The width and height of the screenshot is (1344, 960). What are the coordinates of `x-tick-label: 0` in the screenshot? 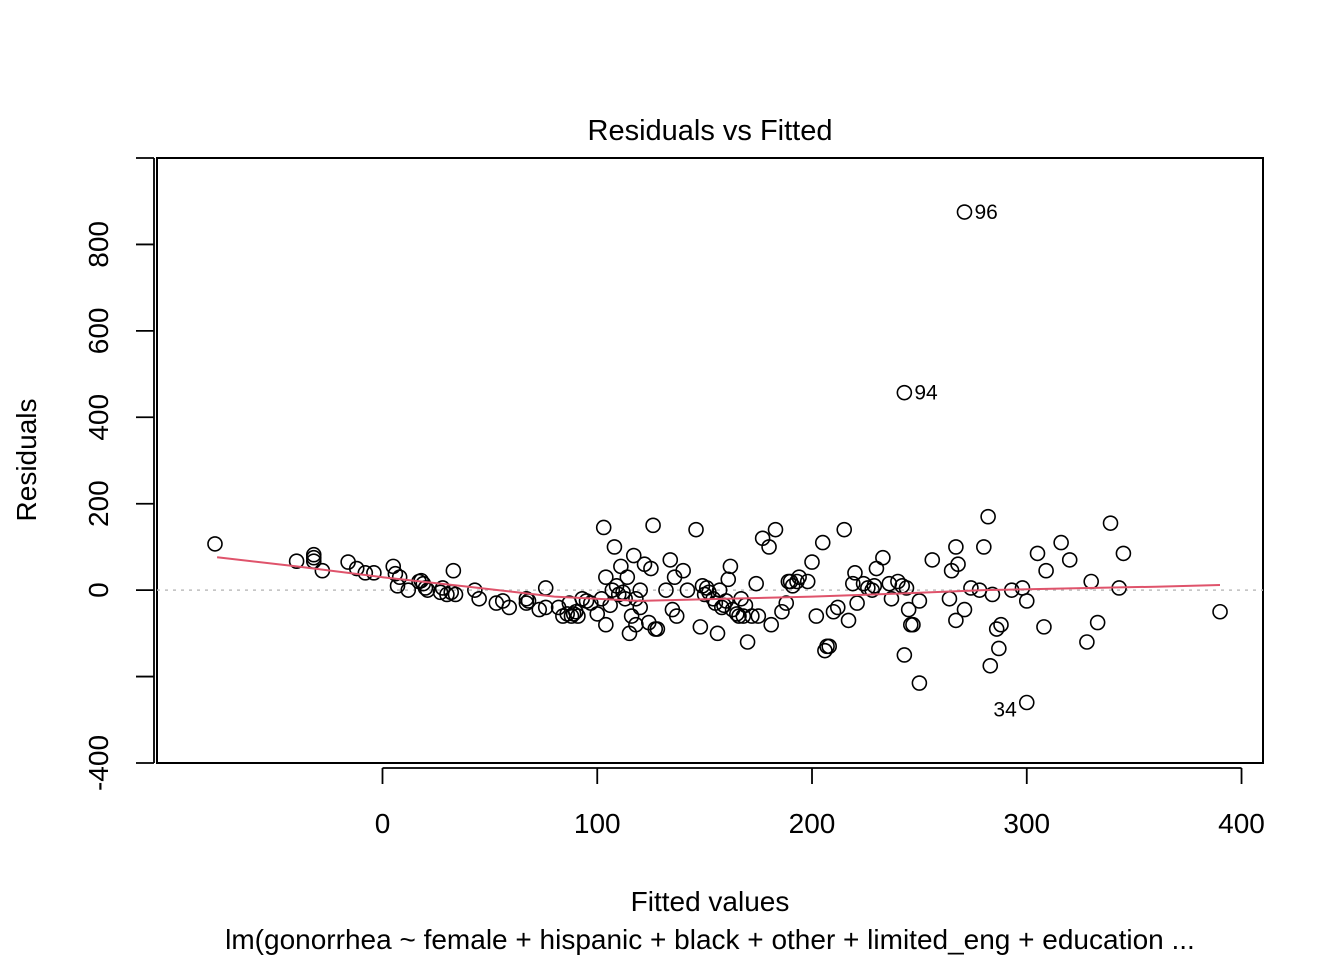 It's located at (383, 823).